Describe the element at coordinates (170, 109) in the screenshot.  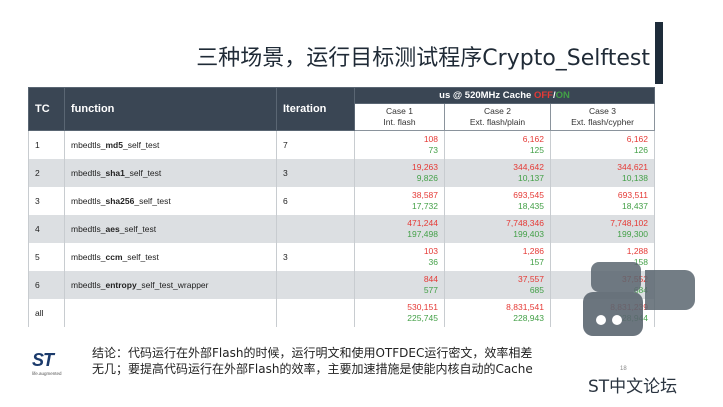
I see `header-function: function` at that location.